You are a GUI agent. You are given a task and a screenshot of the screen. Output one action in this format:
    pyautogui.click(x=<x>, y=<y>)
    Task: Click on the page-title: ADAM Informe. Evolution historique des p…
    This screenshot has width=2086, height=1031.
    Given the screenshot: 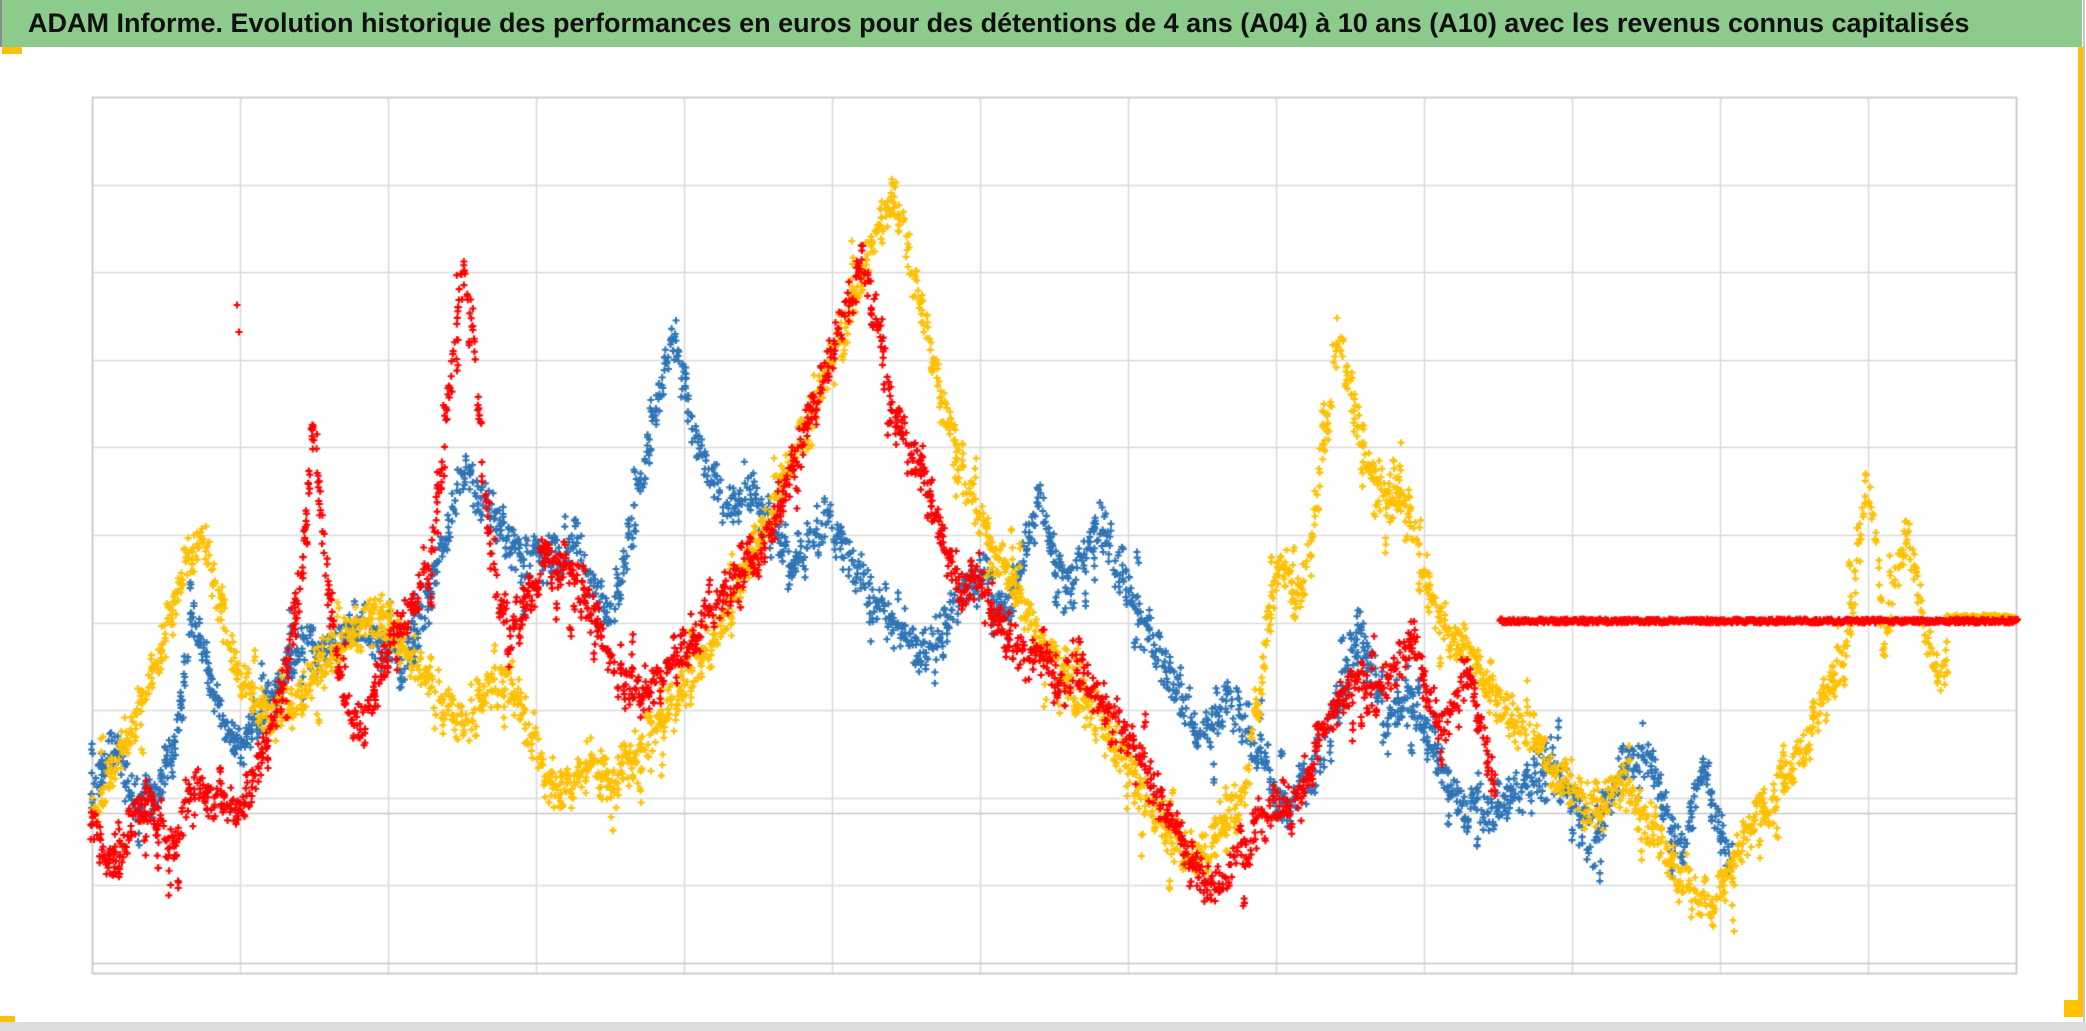 What is the action you would take?
    pyautogui.click(x=999, y=23)
    